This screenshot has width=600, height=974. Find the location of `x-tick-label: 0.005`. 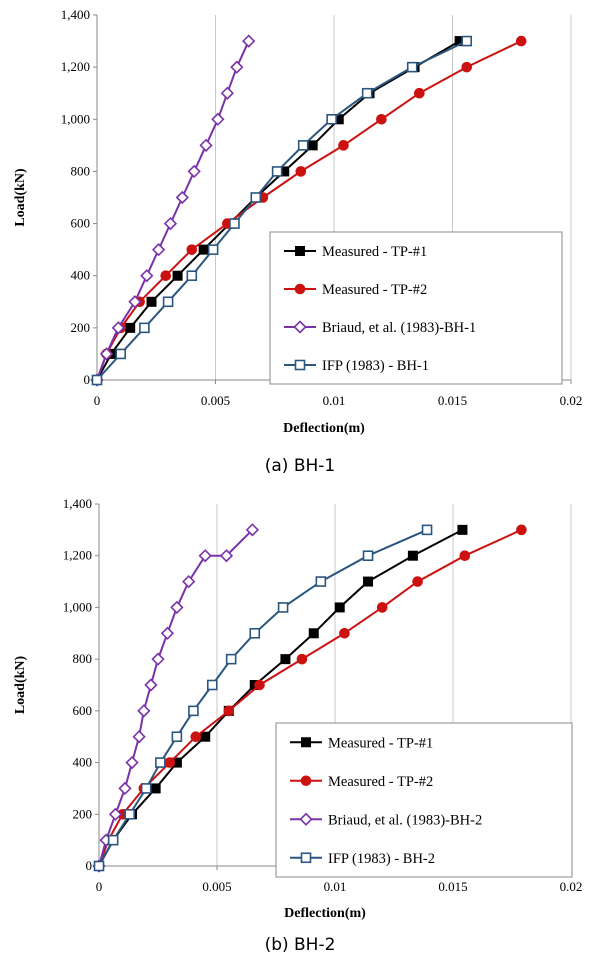

x-tick-label: 0.005 is located at coordinates (216, 886).